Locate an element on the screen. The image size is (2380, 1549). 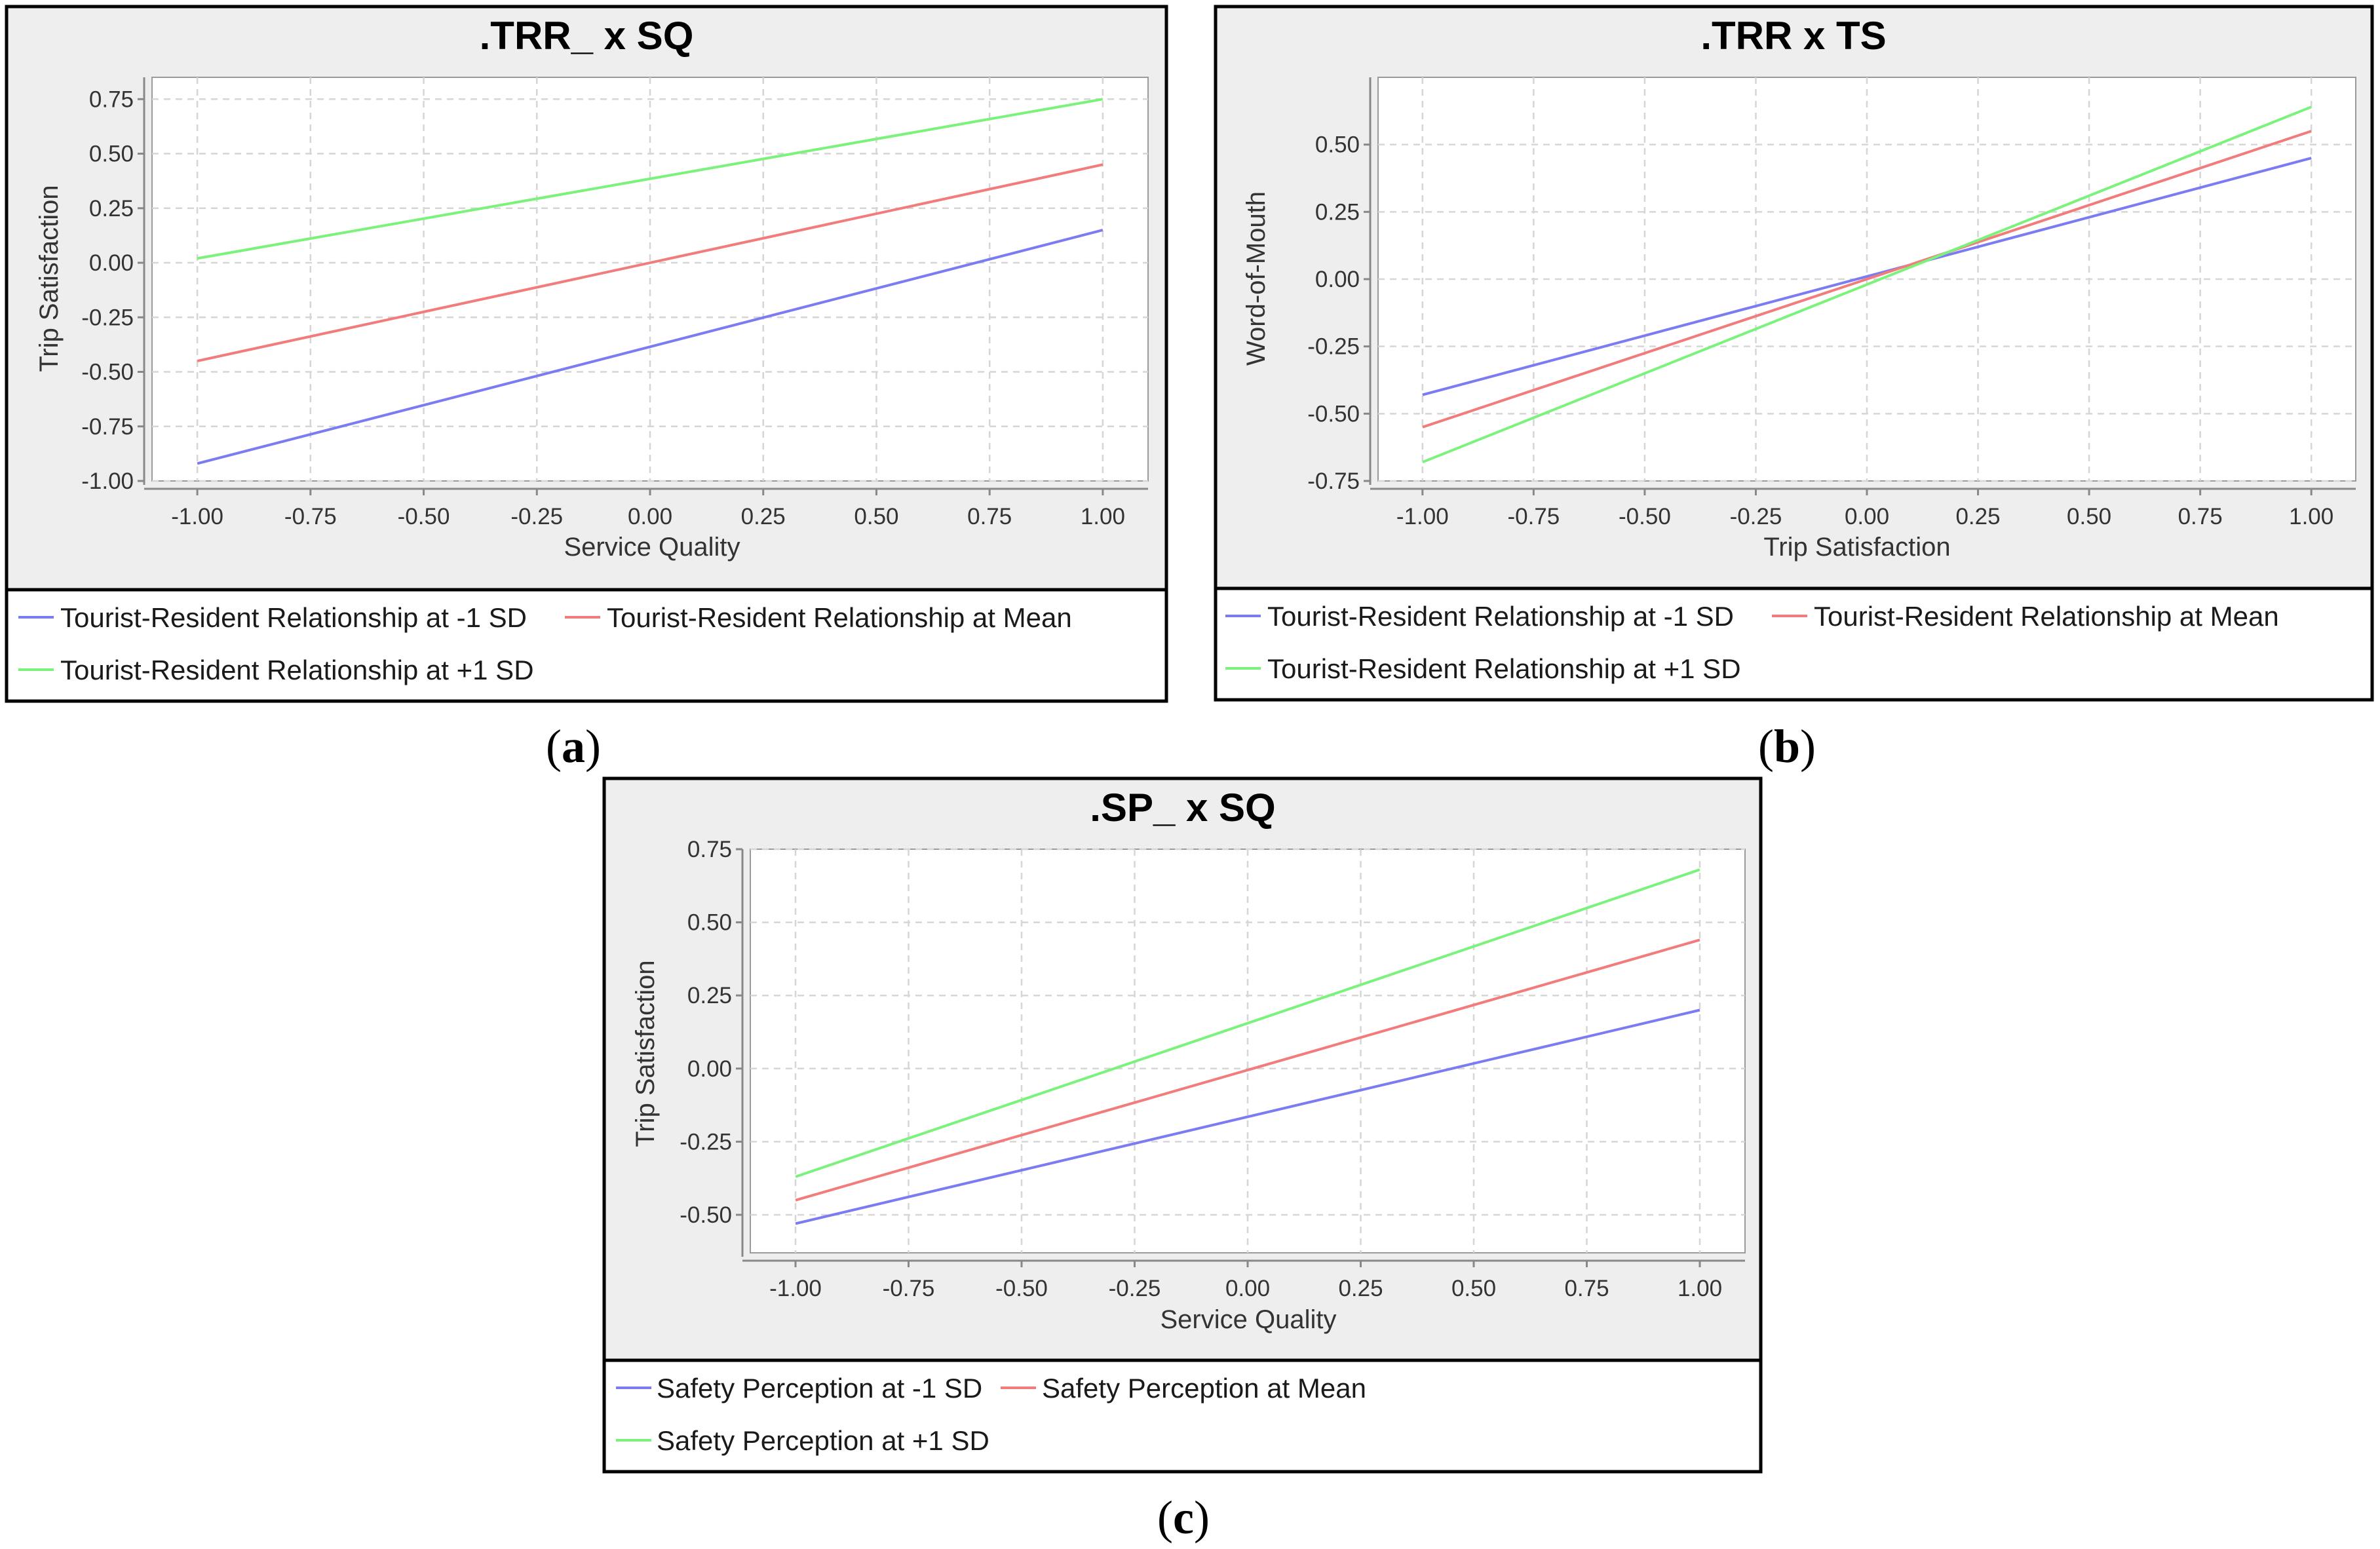
x-tick-label-a-0: -1.00 is located at coordinates (197, 516).